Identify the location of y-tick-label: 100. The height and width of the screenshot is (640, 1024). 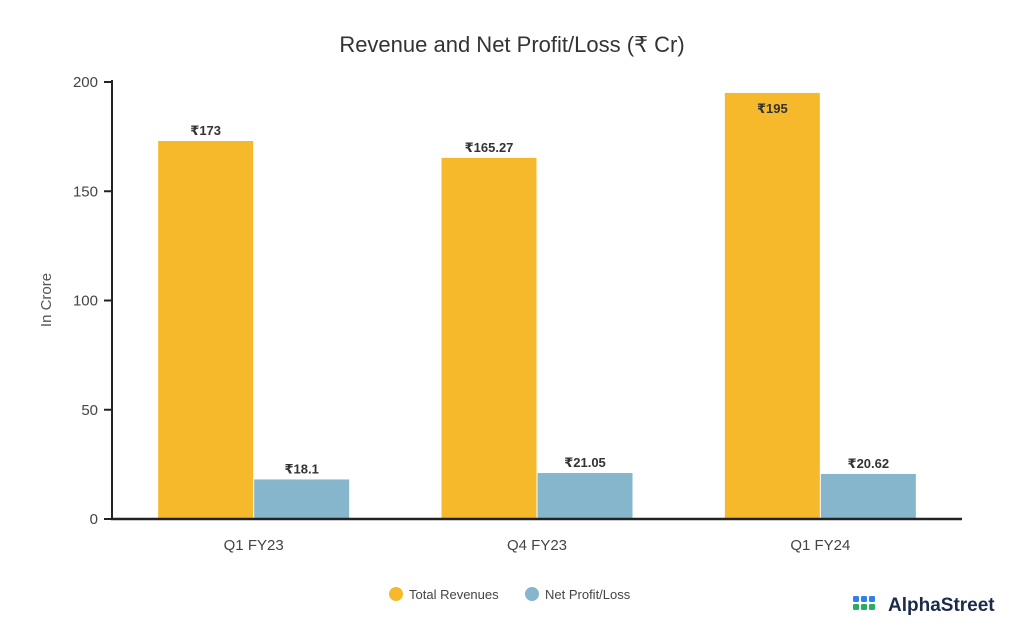
(85, 301).